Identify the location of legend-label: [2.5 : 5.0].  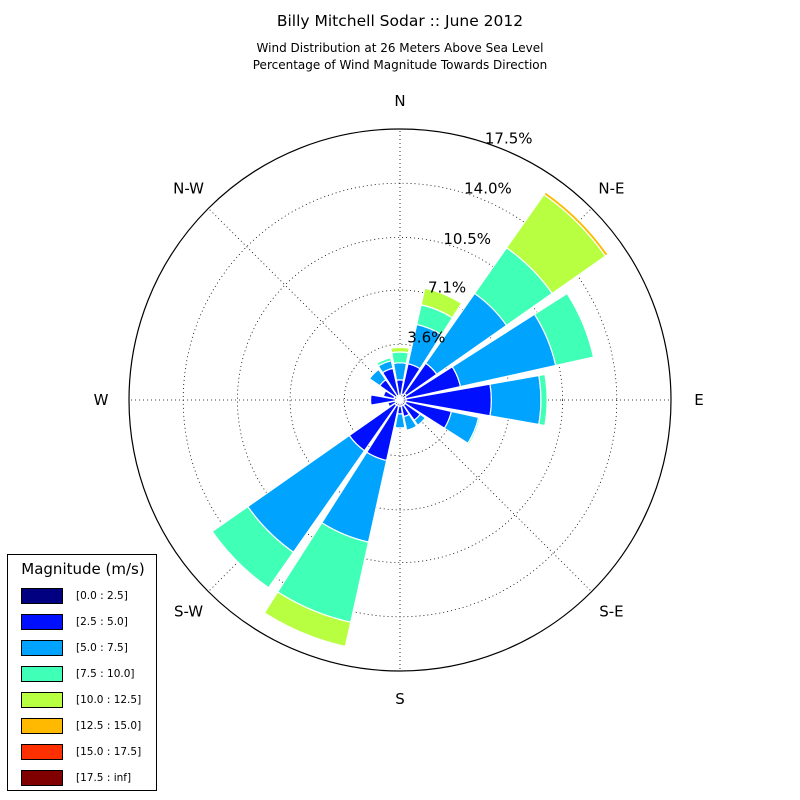
(102, 622).